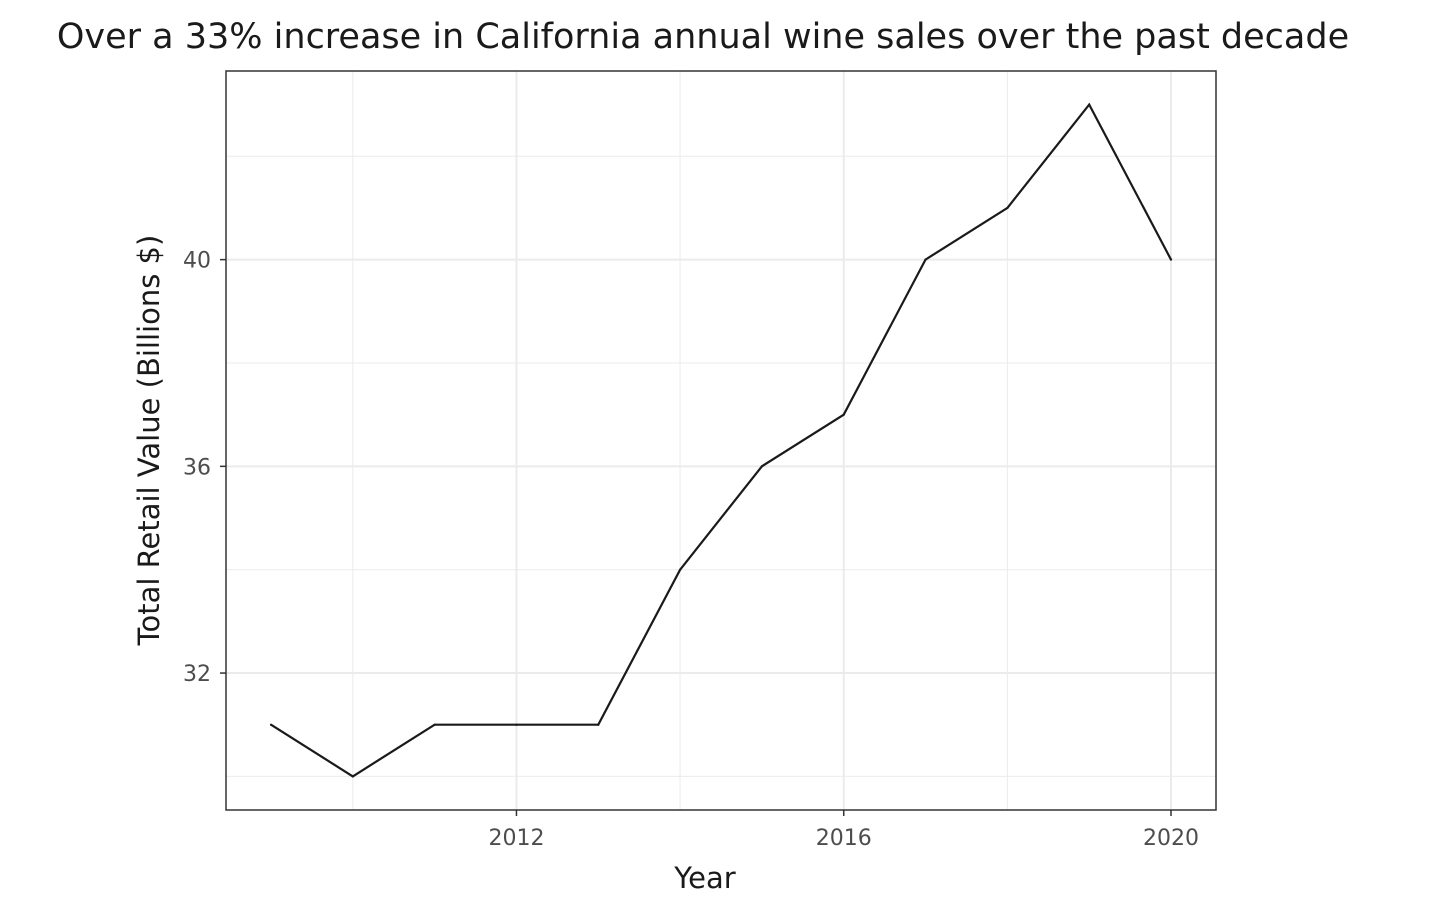  What do you see at coordinates (844, 838) in the screenshot?
I see `x-tick-label: 2016` at bounding box center [844, 838].